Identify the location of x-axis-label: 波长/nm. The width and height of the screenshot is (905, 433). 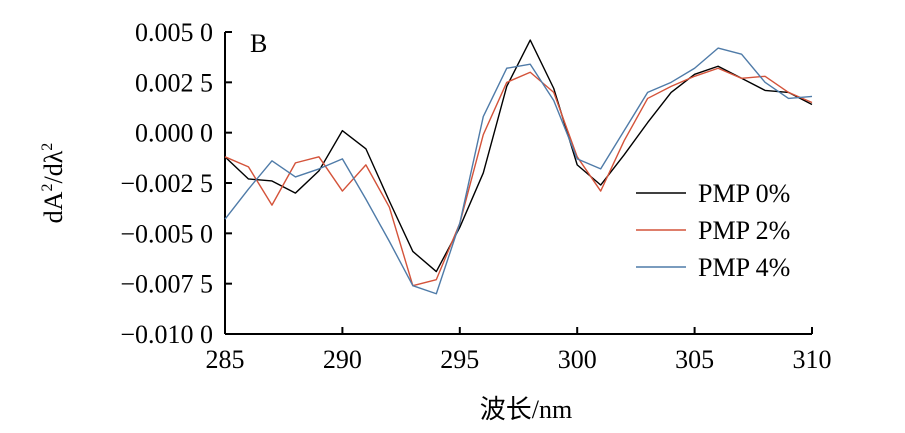
(526, 409).